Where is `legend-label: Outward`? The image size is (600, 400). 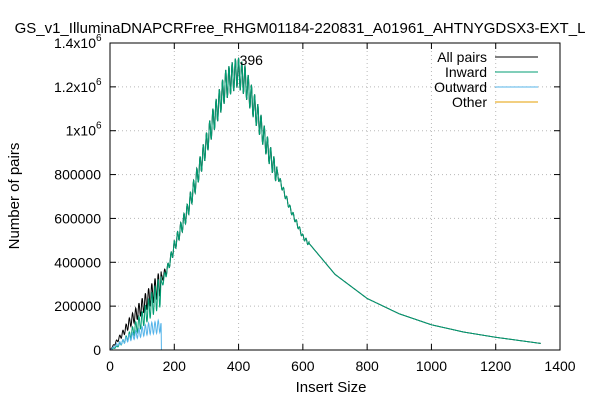 legend-label: Outward is located at coordinates (460, 87).